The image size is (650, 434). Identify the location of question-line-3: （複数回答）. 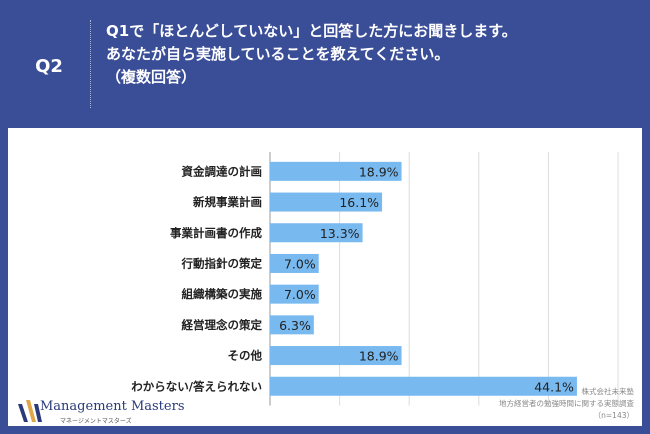
(151, 77).